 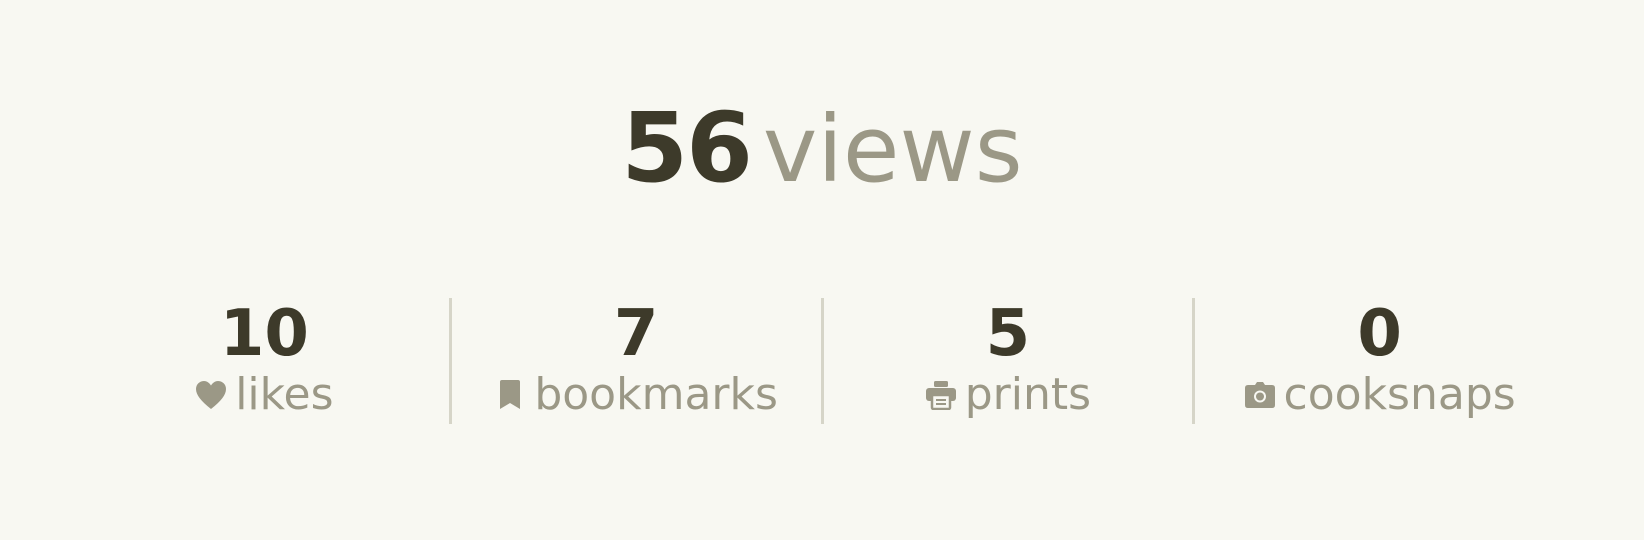 What do you see at coordinates (656, 394) in the screenshot?
I see `bookmarks-label: bookmarks` at bounding box center [656, 394].